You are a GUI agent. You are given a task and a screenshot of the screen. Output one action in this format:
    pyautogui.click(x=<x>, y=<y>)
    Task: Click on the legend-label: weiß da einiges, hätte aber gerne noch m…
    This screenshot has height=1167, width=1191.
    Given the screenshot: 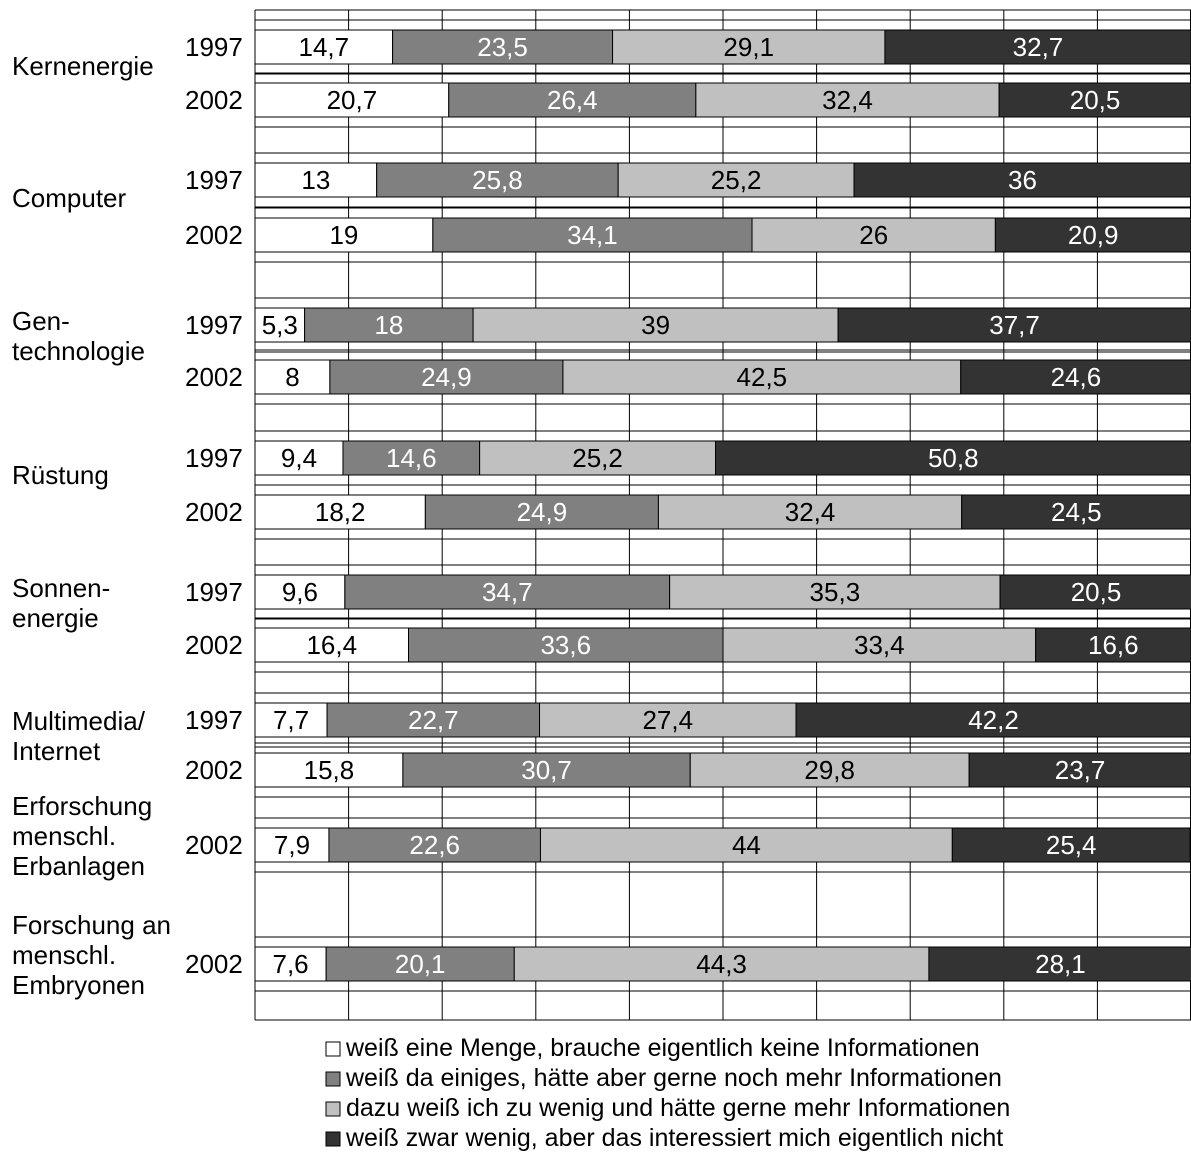 What is the action you would take?
    pyautogui.click(x=673, y=1078)
    